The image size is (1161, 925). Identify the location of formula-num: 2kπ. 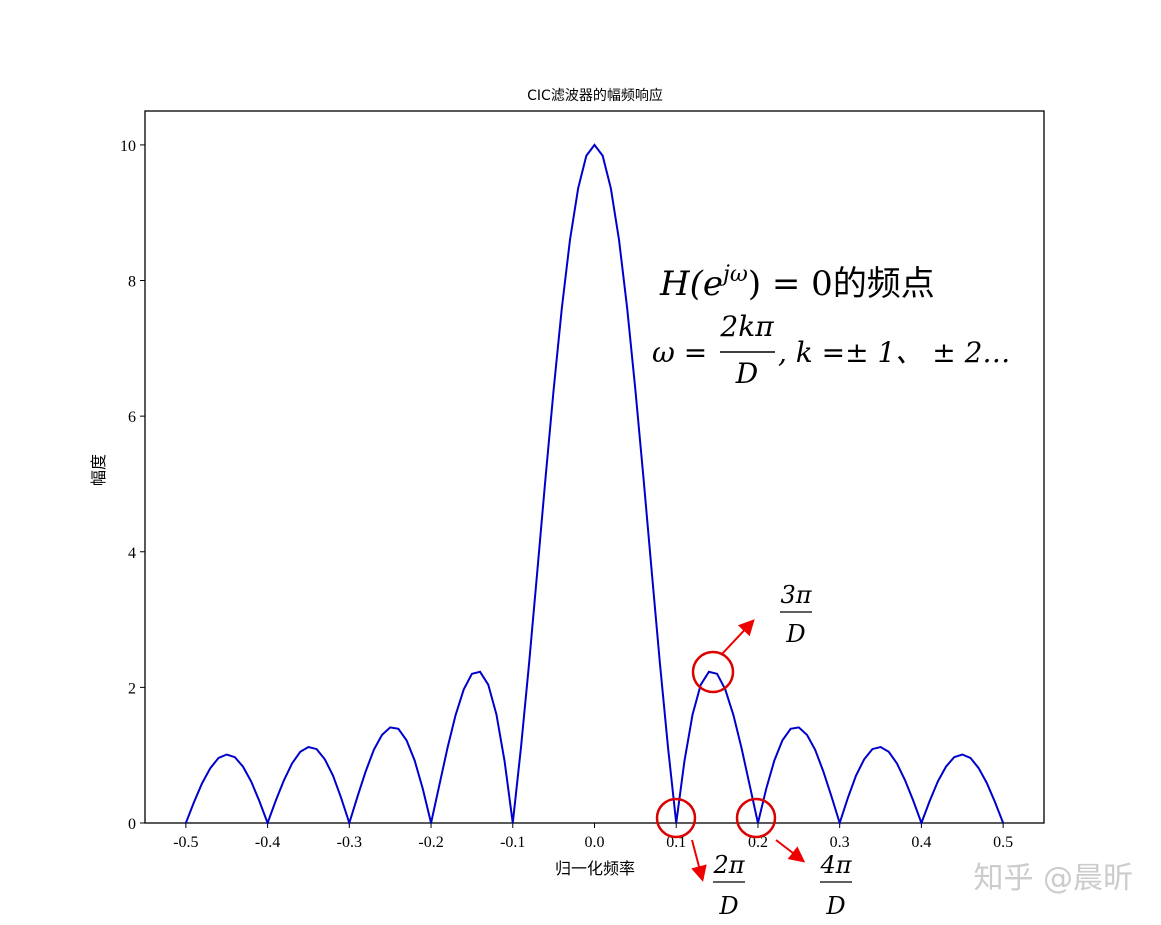
(746, 326).